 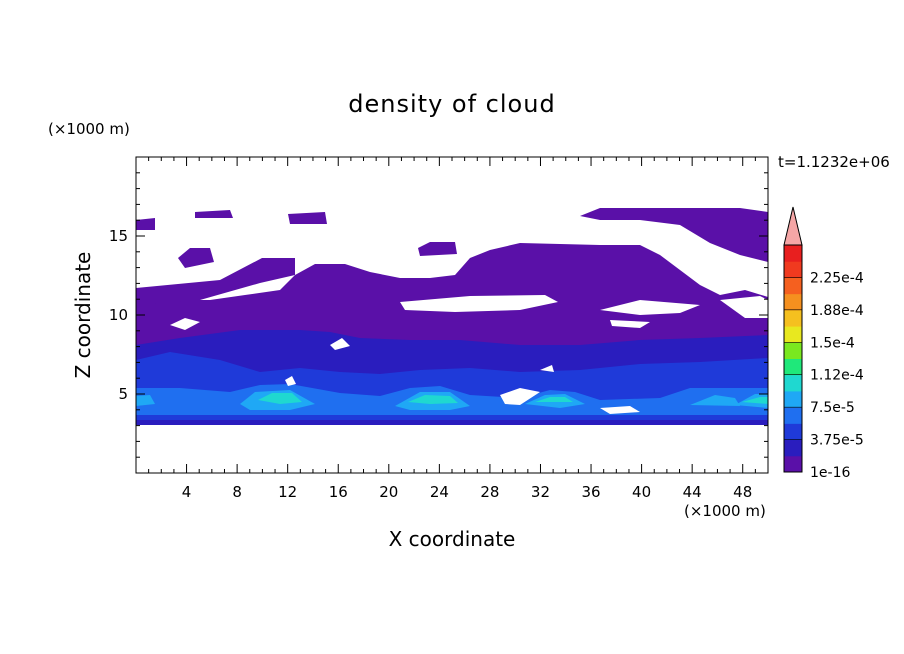 I want to click on colorbar-label: 3.75e-5, so click(x=837, y=441).